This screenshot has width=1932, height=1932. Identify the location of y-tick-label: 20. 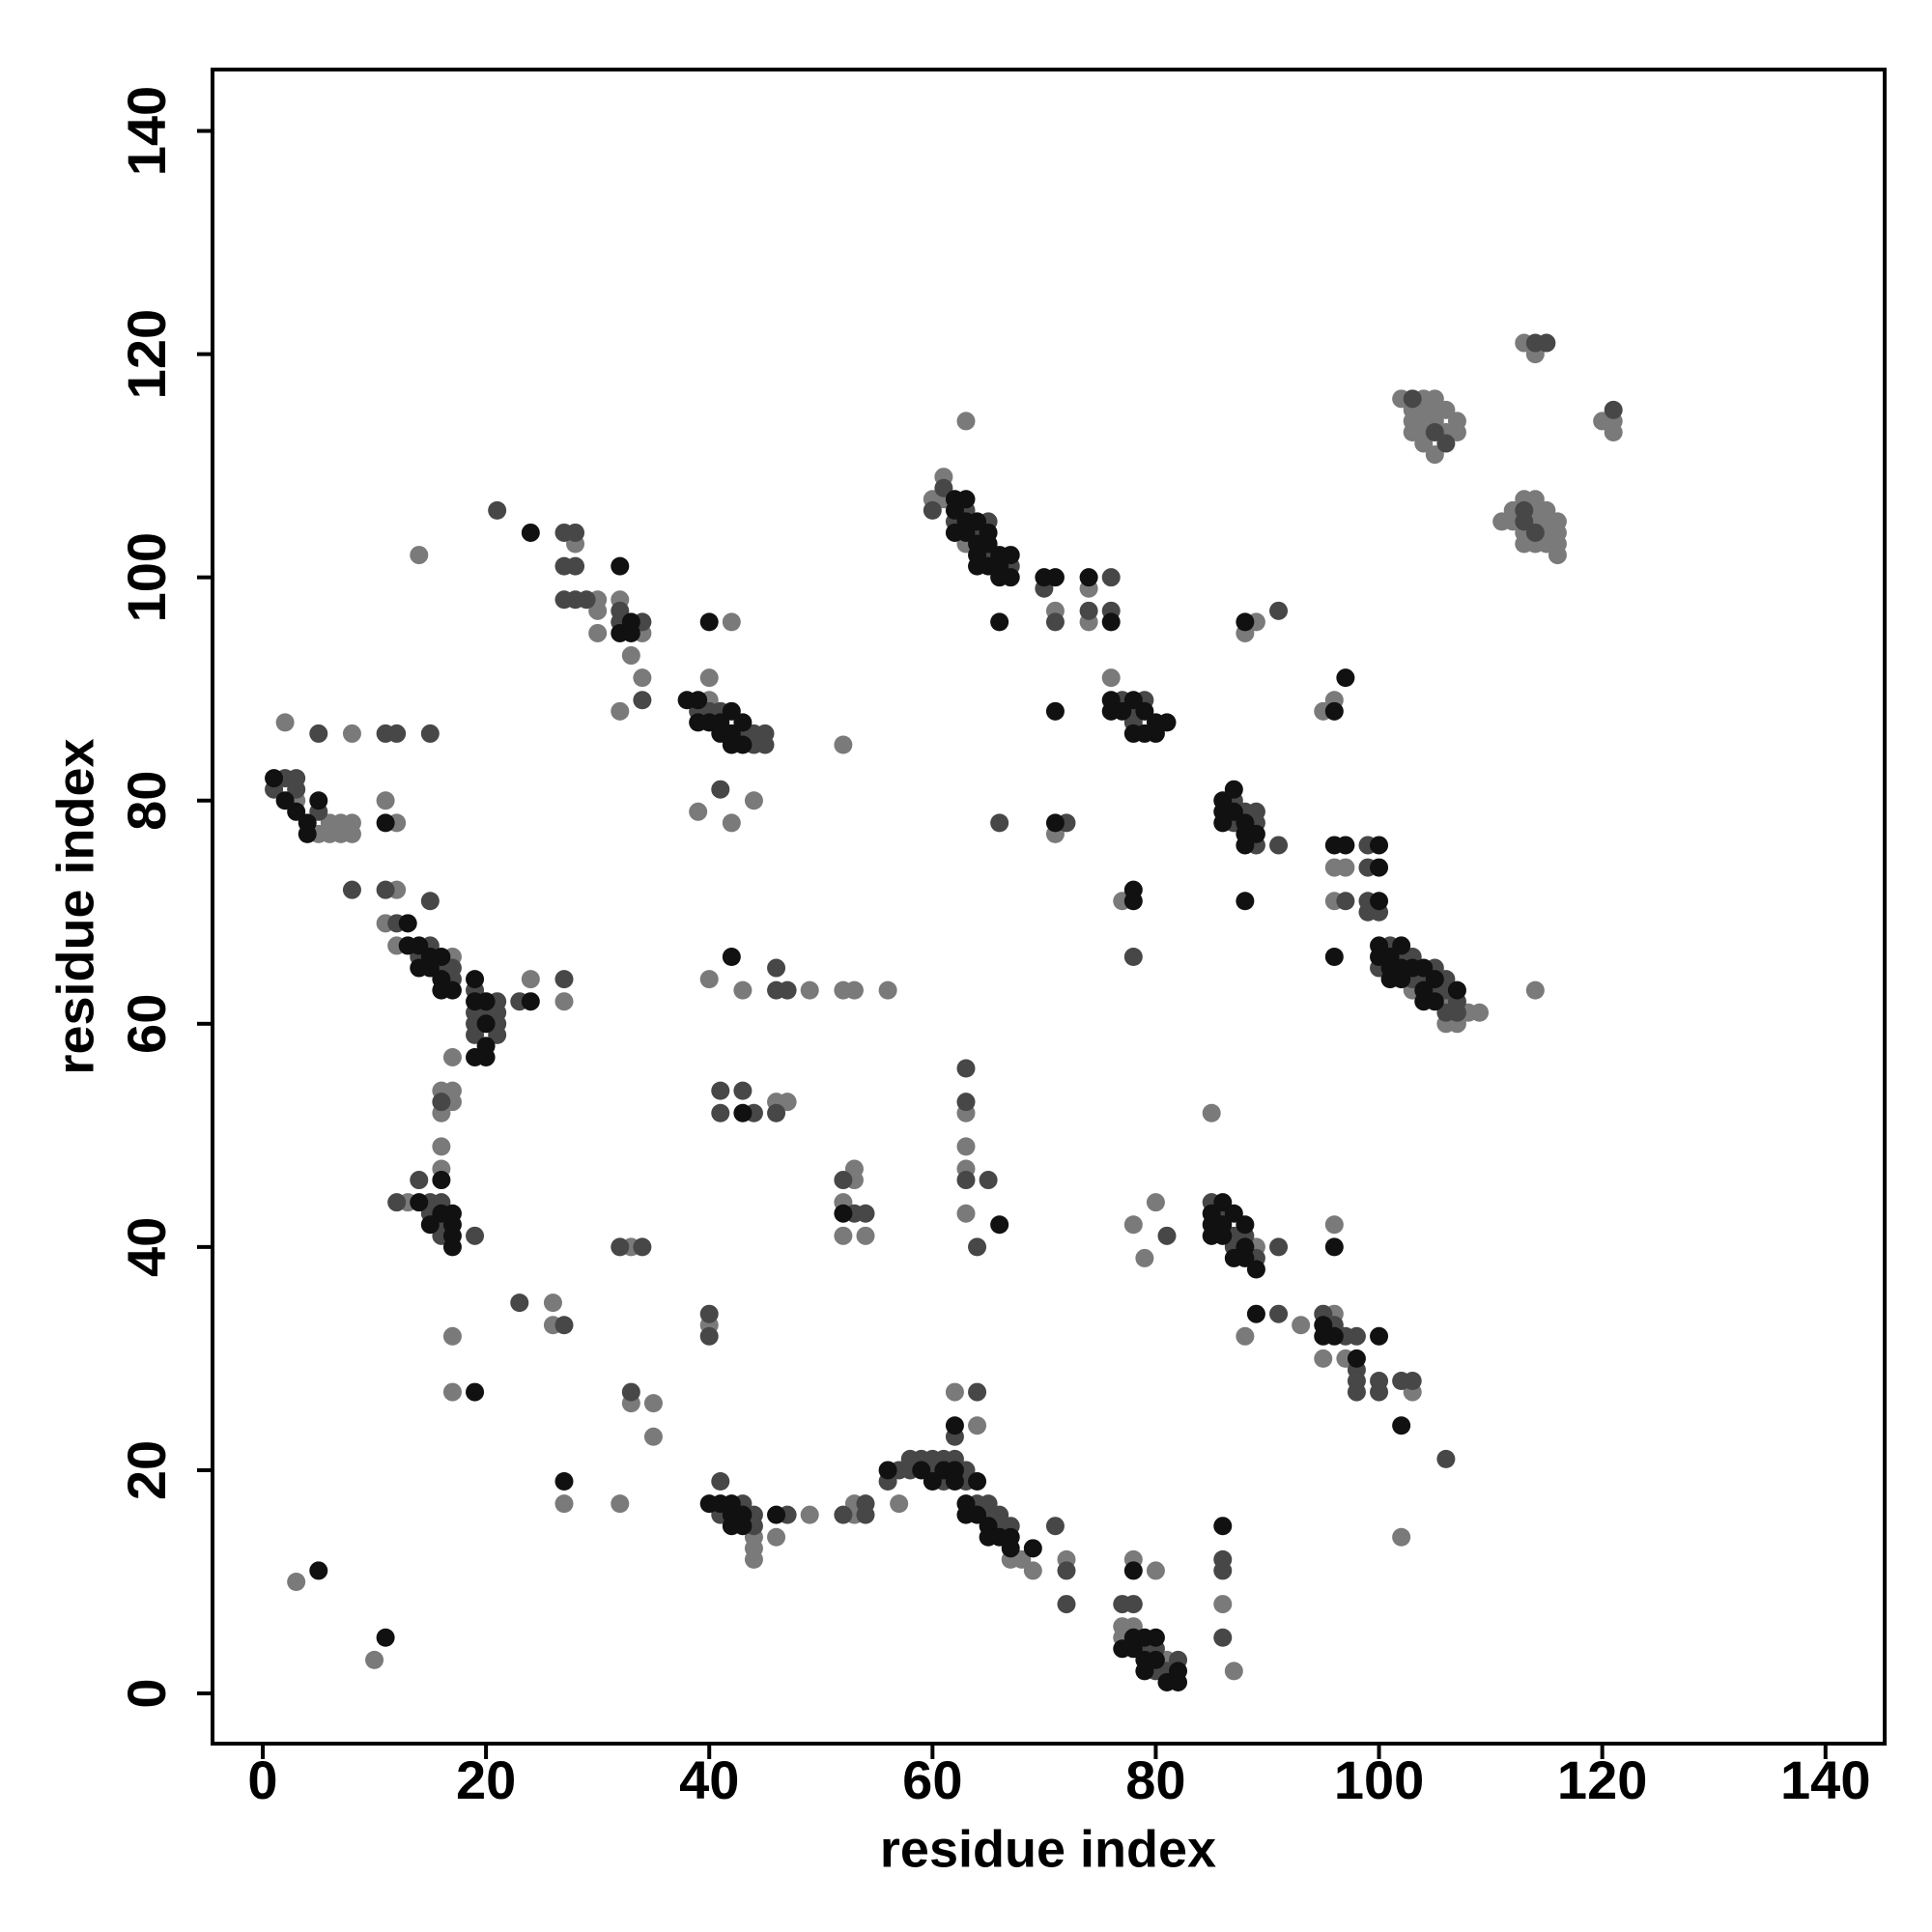
(146, 1470).